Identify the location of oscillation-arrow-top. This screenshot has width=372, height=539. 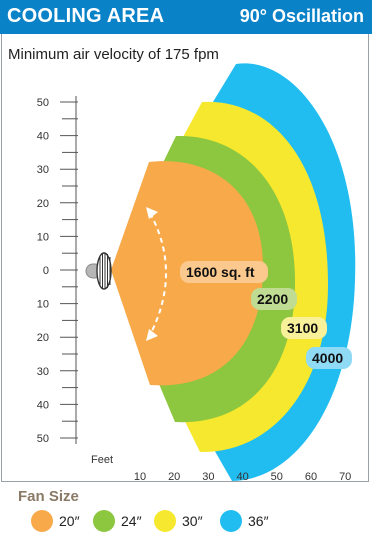
(152, 213).